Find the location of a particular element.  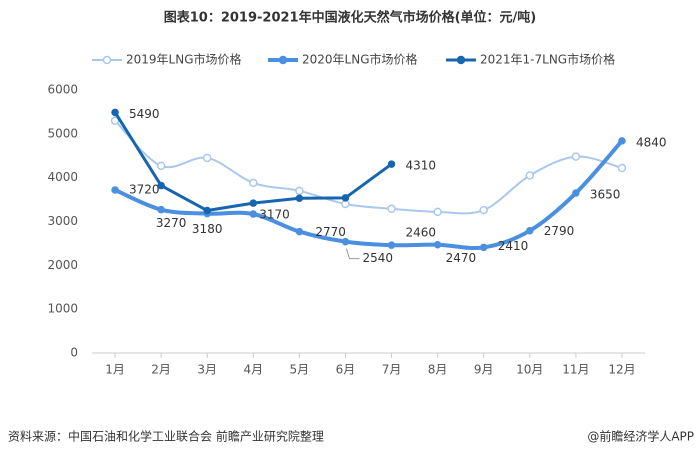

data-label: 4310 is located at coordinates (421, 166).